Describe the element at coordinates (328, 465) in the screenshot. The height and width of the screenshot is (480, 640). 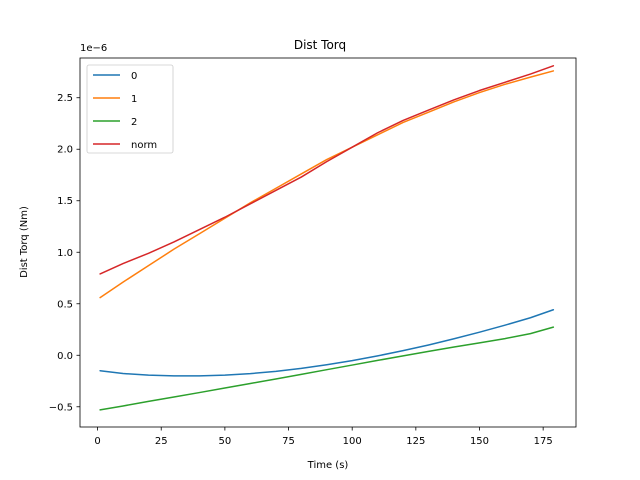
I see `x-axis-label: Time (s)` at that location.